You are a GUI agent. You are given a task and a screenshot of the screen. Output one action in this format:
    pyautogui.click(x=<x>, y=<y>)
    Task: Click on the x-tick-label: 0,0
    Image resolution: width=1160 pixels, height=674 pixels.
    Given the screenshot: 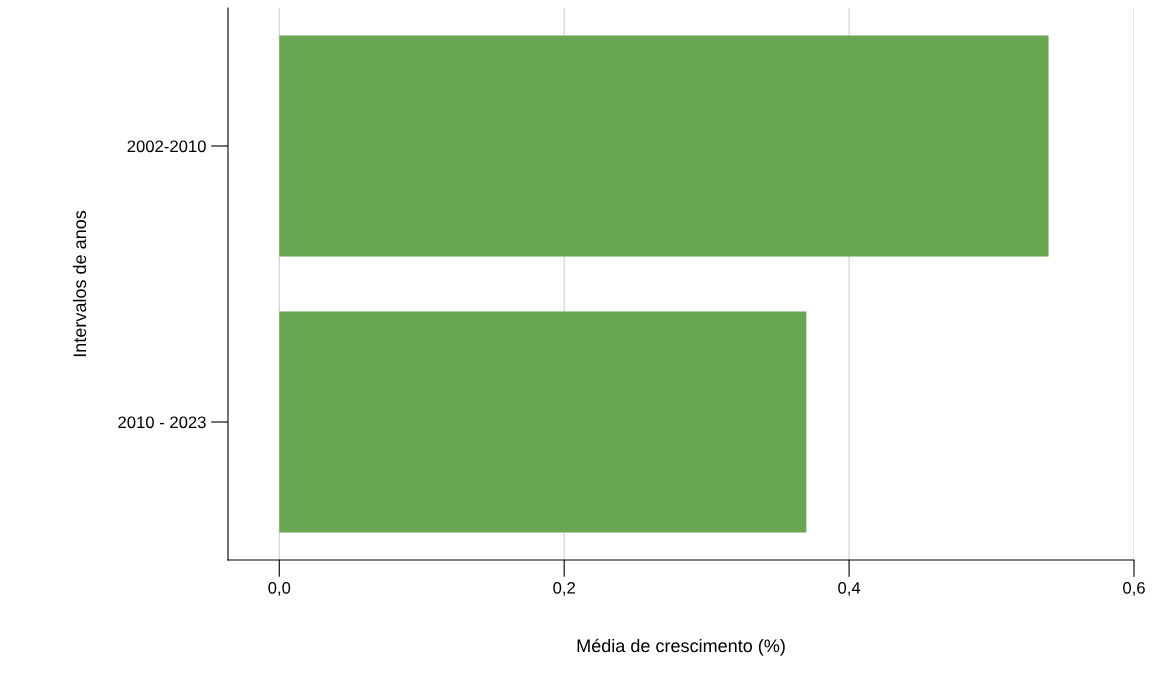 What is the action you would take?
    pyautogui.click(x=279, y=588)
    